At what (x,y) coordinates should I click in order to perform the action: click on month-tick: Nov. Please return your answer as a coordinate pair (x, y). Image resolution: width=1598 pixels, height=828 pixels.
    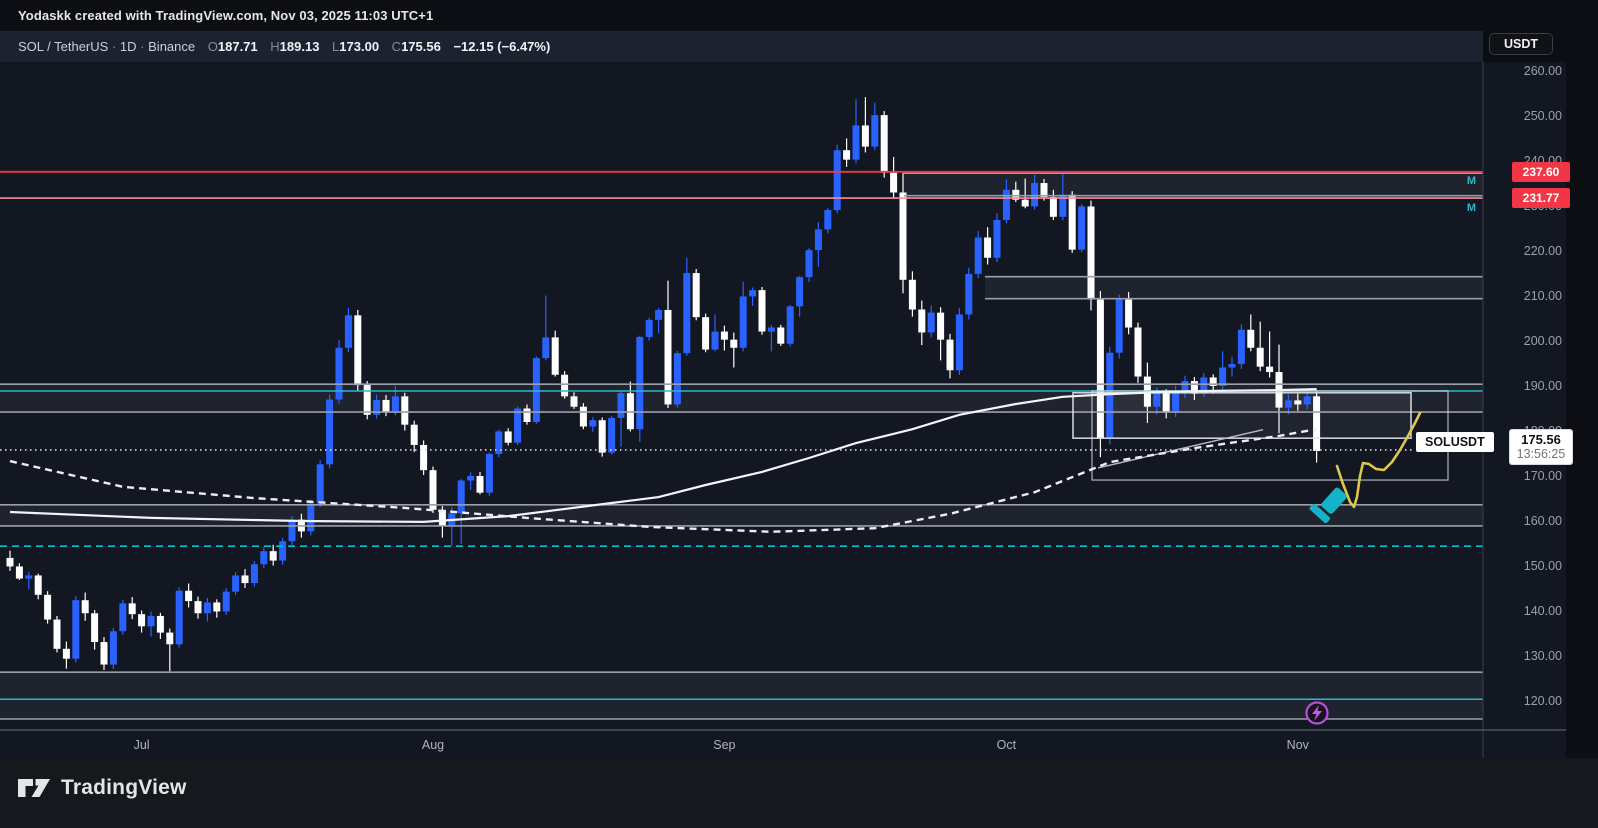
    Looking at the image, I should click on (1298, 745).